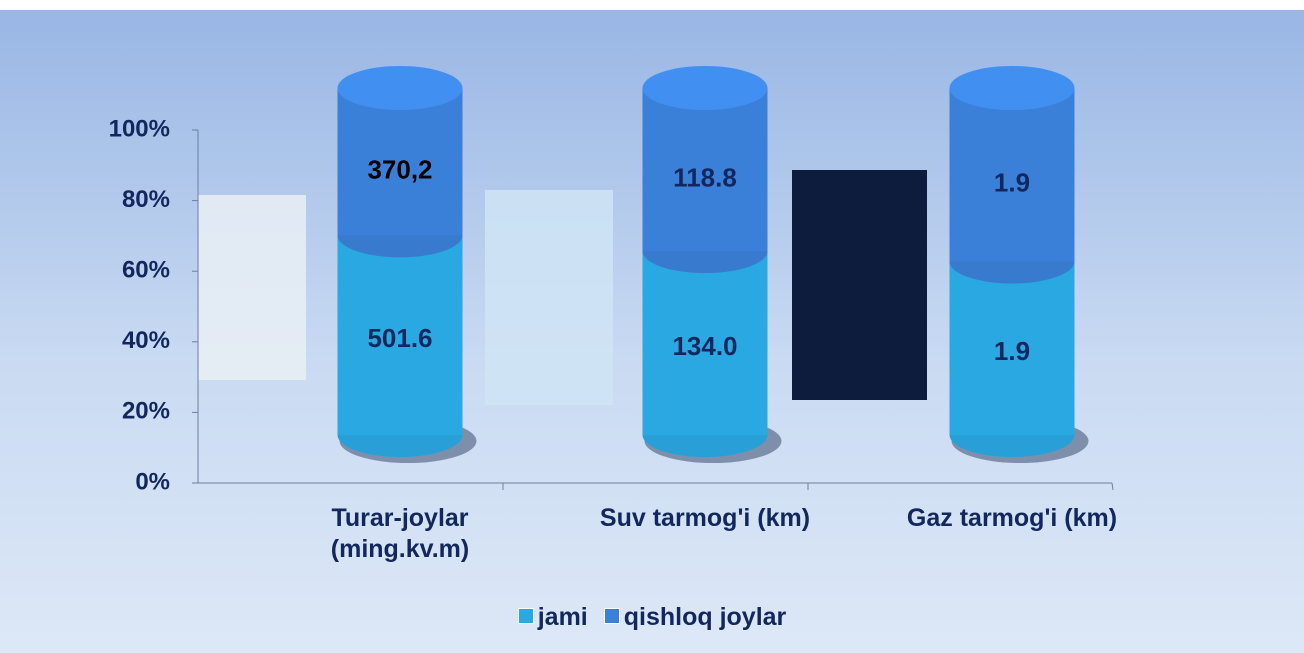  What do you see at coordinates (152, 481) in the screenshot?
I see `y-tick-label: 0%` at bounding box center [152, 481].